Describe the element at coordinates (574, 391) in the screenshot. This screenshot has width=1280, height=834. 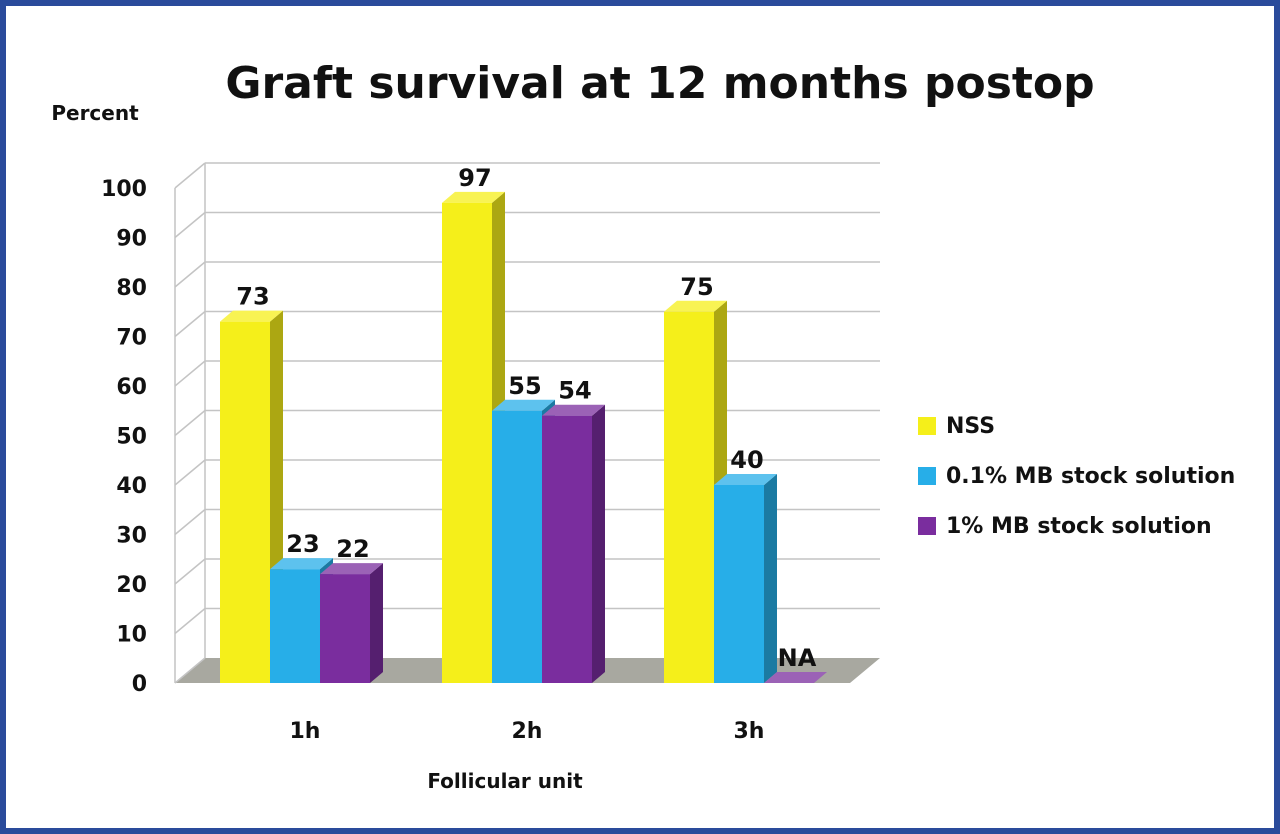
I see `data-label: 54` at that location.